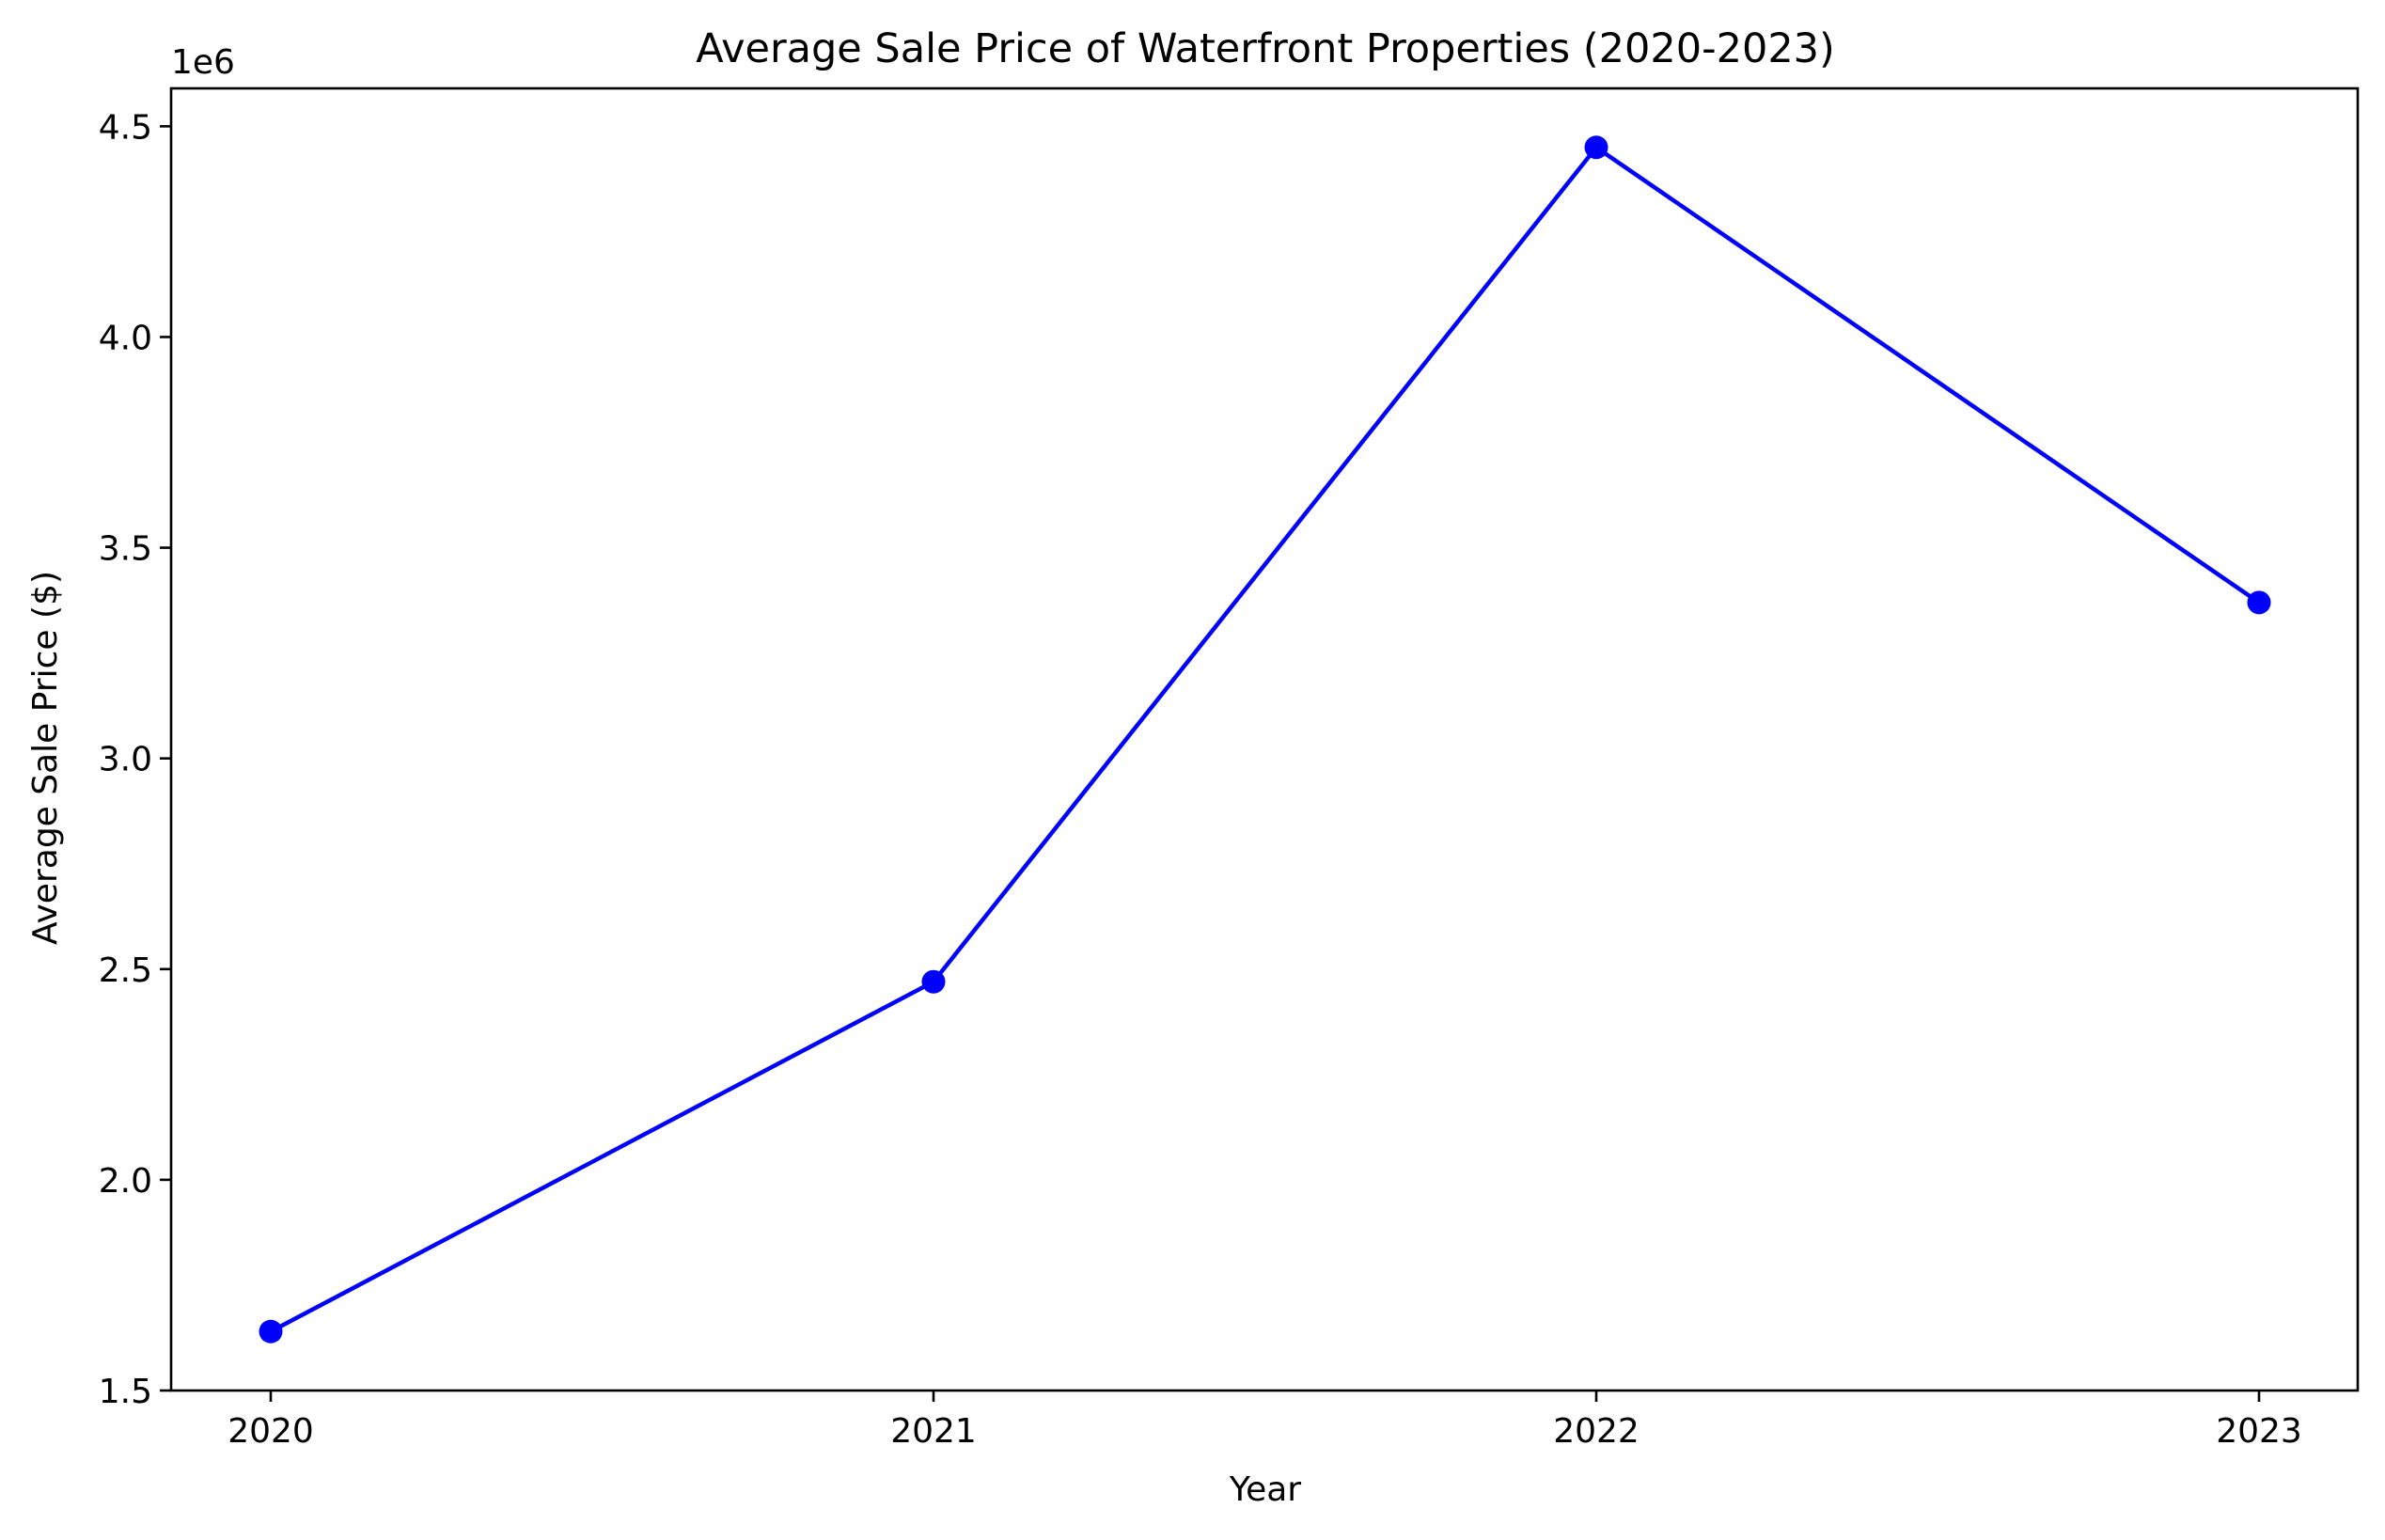  What do you see at coordinates (45, 758) in the screenshot?
I see `y-axis-label: Average Sale Price ($)` at bounding box center [45, 758].